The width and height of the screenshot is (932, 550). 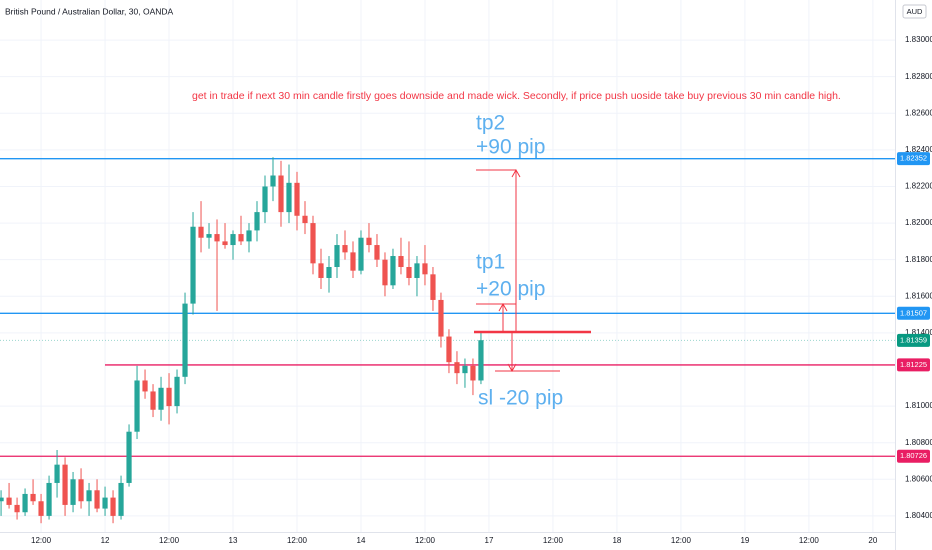 I want to click on y-tick-label: 1.80400, so click(x=918, y=515).